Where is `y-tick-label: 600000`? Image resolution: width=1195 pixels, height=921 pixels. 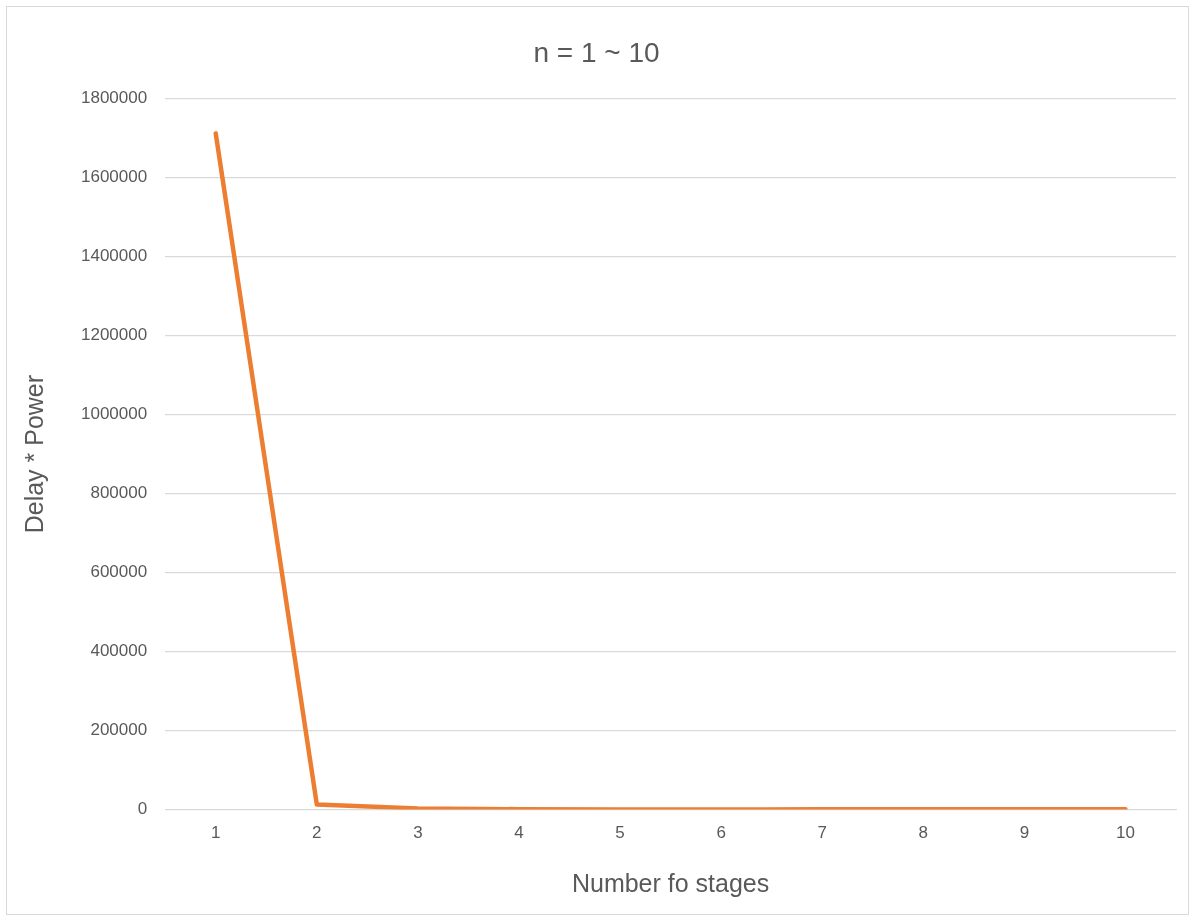 y-tick-label: 600000 is located at coordinates (119, 572).